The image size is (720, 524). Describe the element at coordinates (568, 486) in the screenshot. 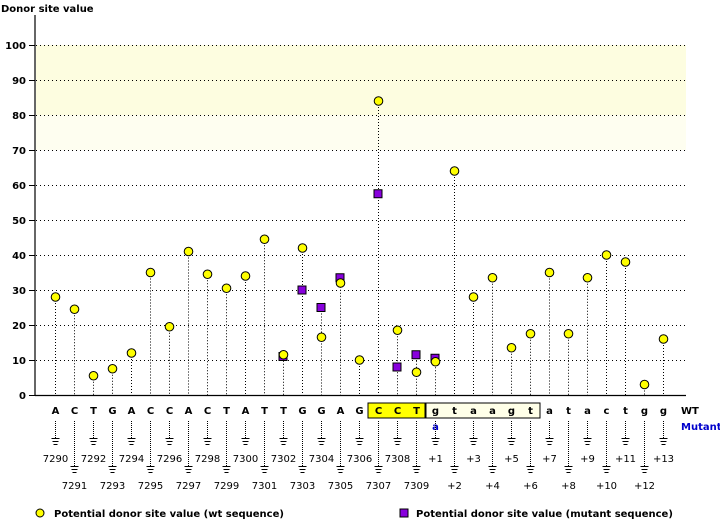

I see `position-label: +8` at that location.